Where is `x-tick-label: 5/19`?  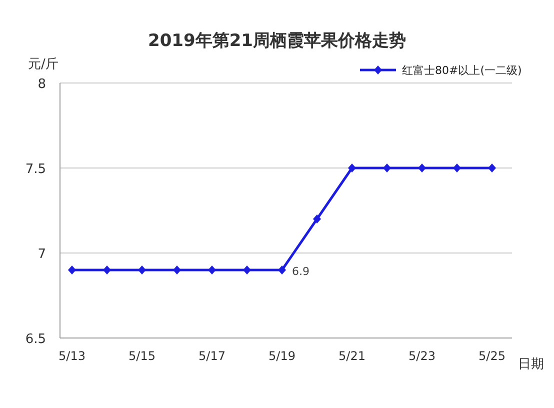 x-tick-label: 5/19 is located at coordinates (282, 356).